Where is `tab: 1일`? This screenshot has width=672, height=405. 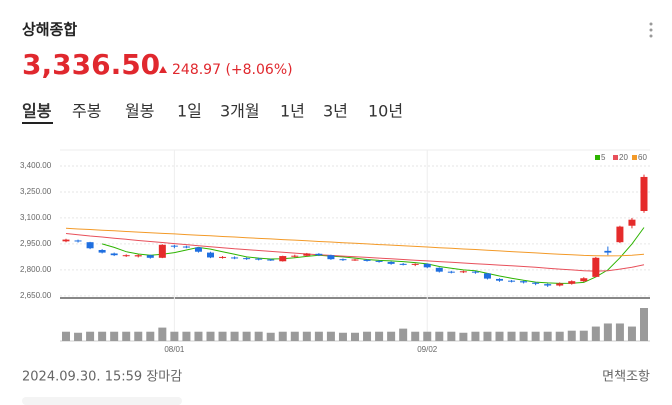 tab: 1일 is located at coordinates (189, 111).